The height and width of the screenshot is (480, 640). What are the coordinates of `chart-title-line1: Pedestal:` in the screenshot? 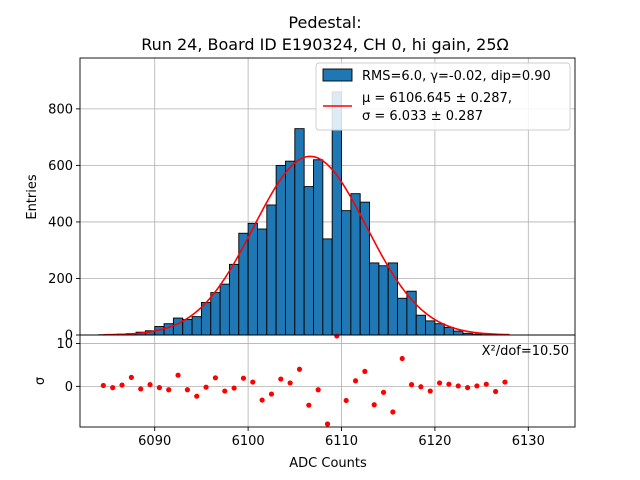 It's located at (324, 22).